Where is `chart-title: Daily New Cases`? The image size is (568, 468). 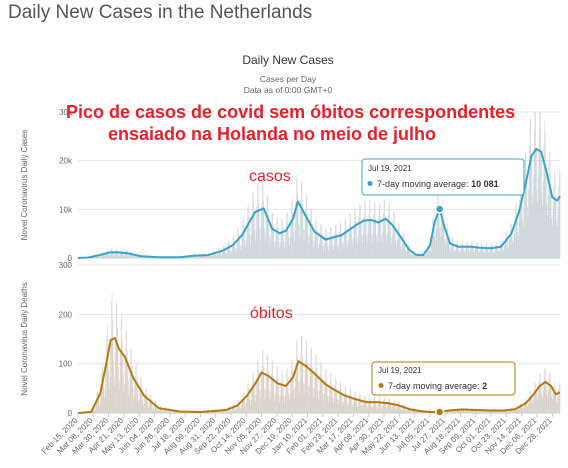 chart-title: Daily New Cases is located at coordinates (287, 60).